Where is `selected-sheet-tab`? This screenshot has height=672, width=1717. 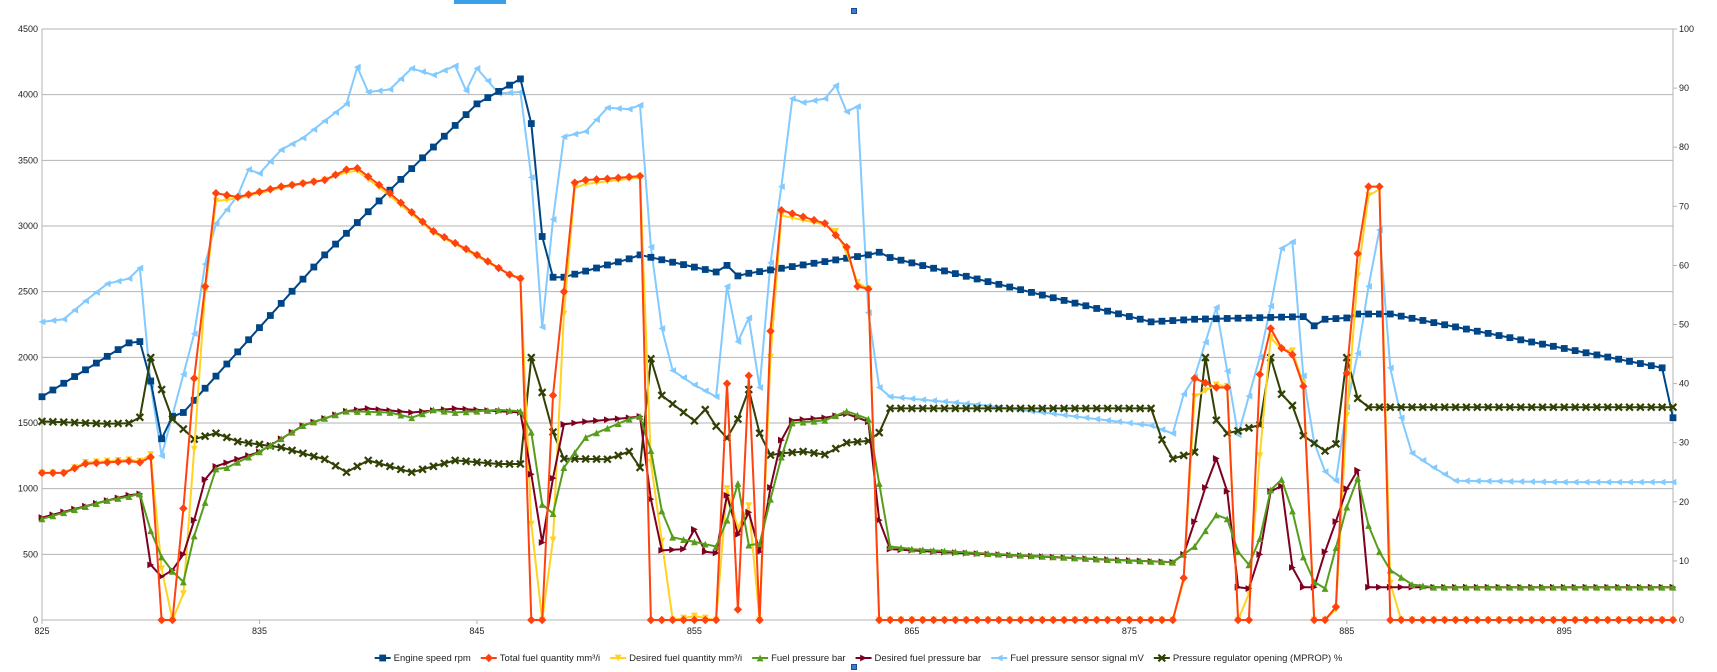
selected-sheet-tab is located at coordinates (480, 2).